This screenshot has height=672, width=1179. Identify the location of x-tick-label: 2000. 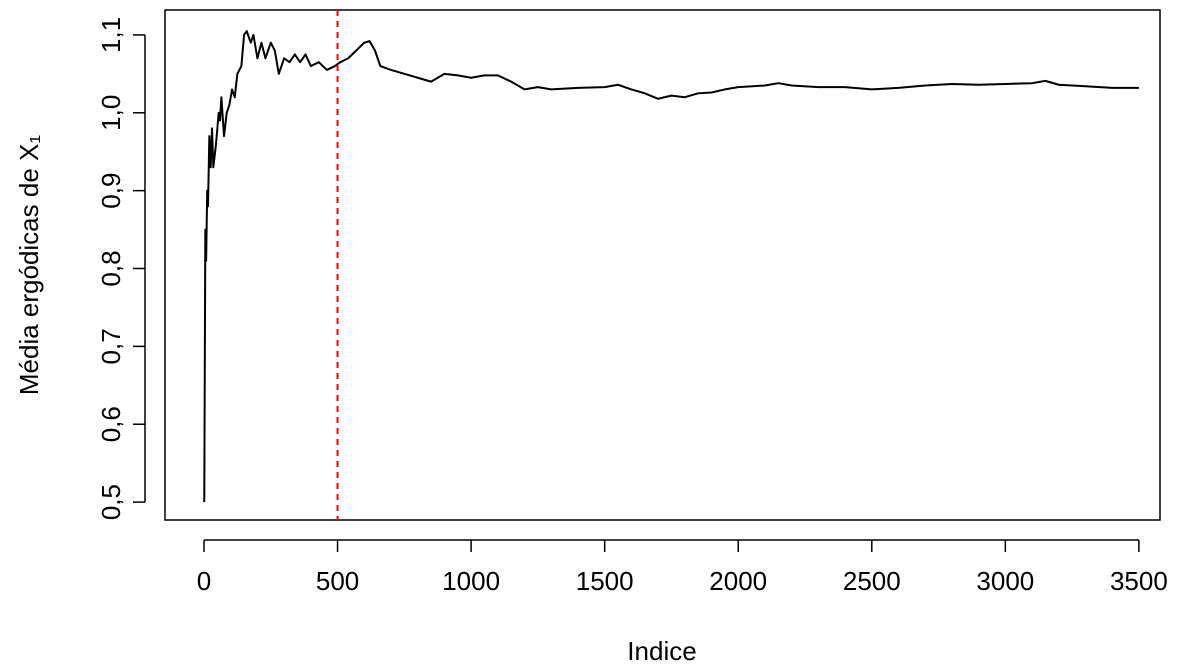
(738, 581).